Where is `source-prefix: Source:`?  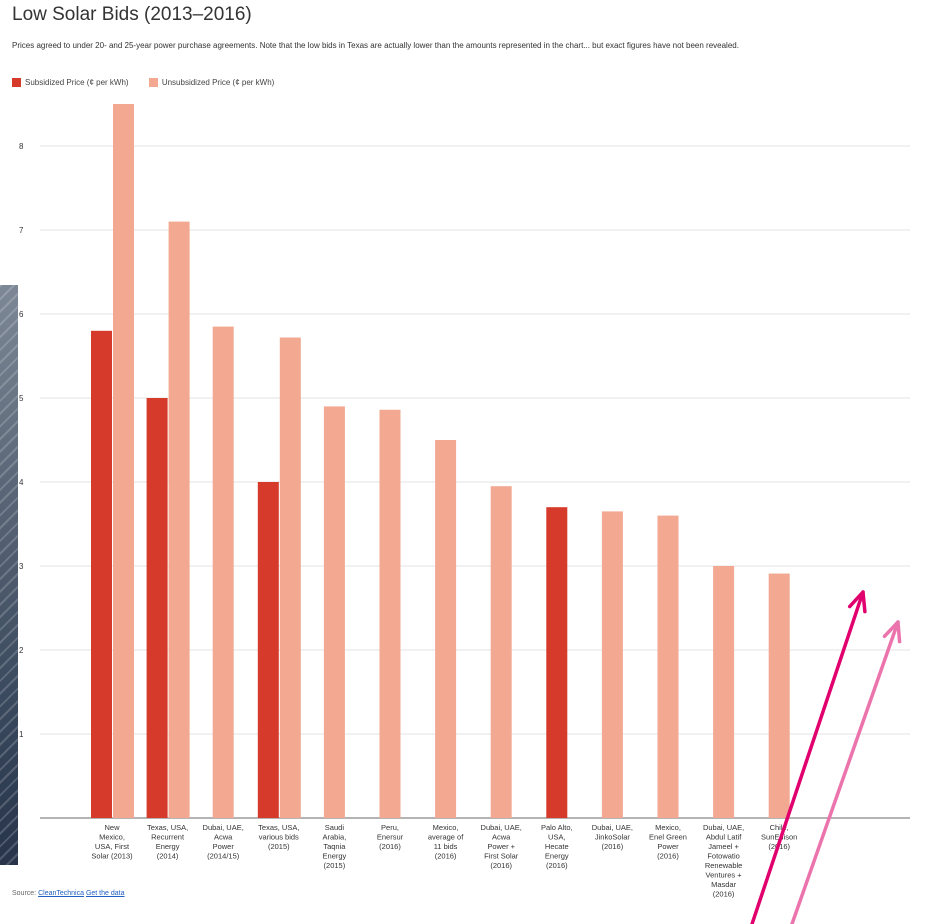 source-prefix: Source: is located at coordinates (25, 893).